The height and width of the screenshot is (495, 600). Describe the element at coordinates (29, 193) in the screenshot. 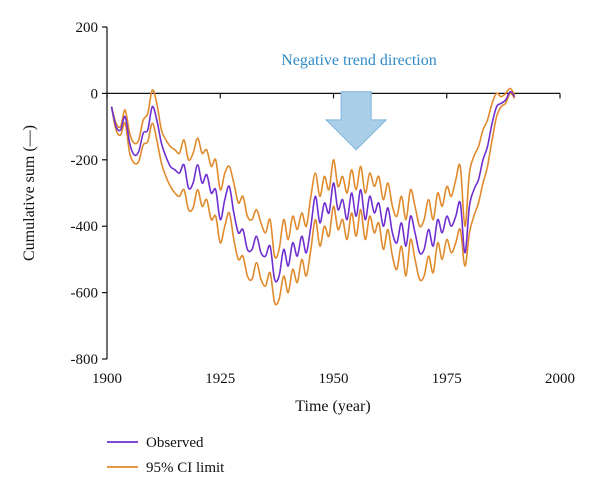

I see `y-axis-title: Cumulative sum (—)` at that location.